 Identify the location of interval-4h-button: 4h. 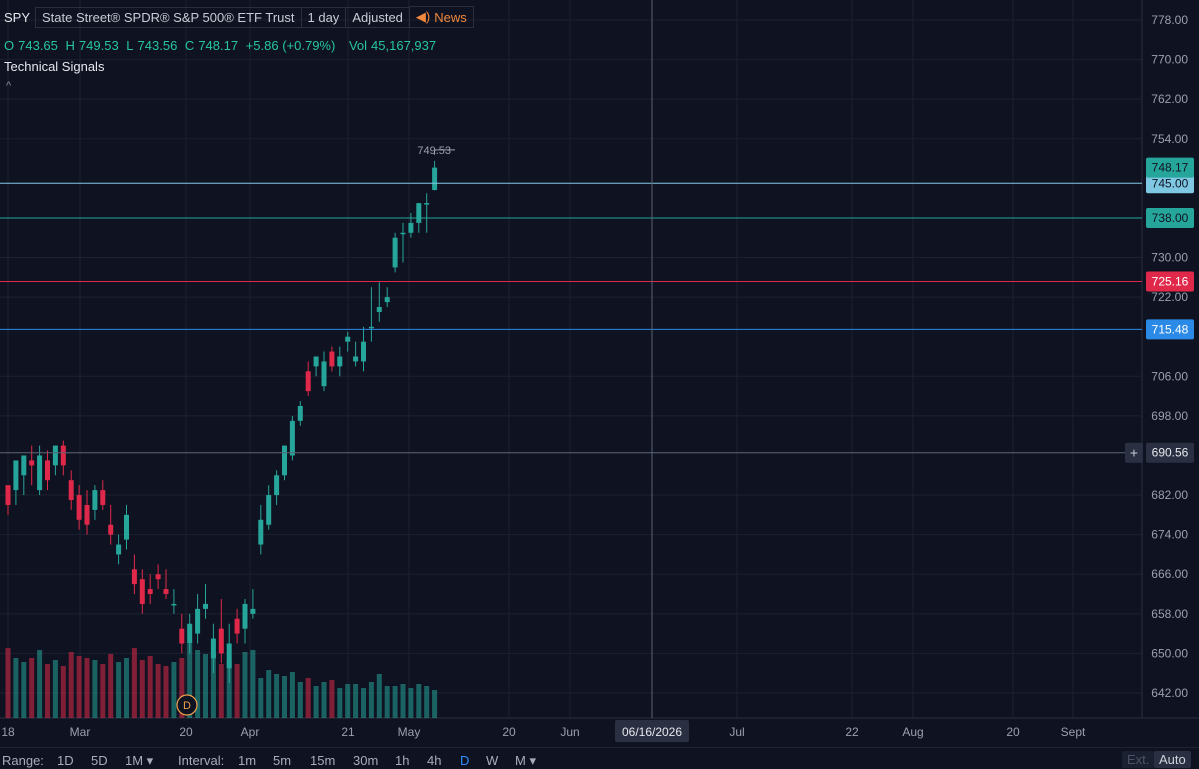
(434, 760).